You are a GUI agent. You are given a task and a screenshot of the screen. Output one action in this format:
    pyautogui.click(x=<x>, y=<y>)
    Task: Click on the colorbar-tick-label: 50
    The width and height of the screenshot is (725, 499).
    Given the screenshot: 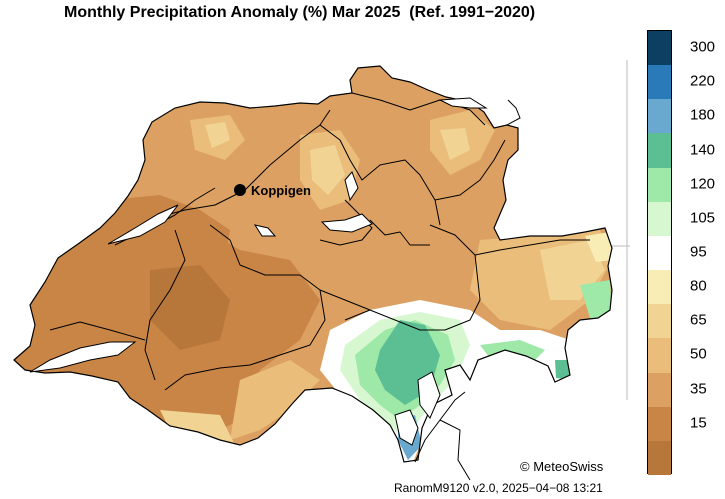 What is the action you would take?
    pyautogui.click(x=698, y=354)
    